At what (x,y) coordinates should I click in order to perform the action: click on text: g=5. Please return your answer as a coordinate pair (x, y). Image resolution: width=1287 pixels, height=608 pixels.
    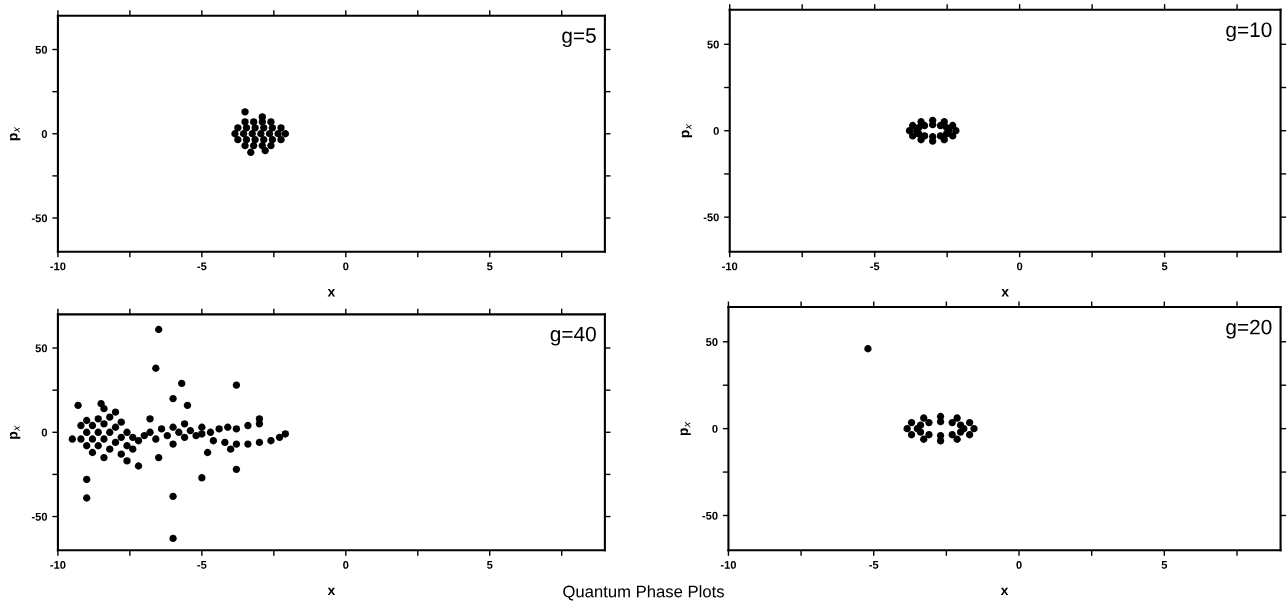
    Looking at the image, I should click on (579, 38).